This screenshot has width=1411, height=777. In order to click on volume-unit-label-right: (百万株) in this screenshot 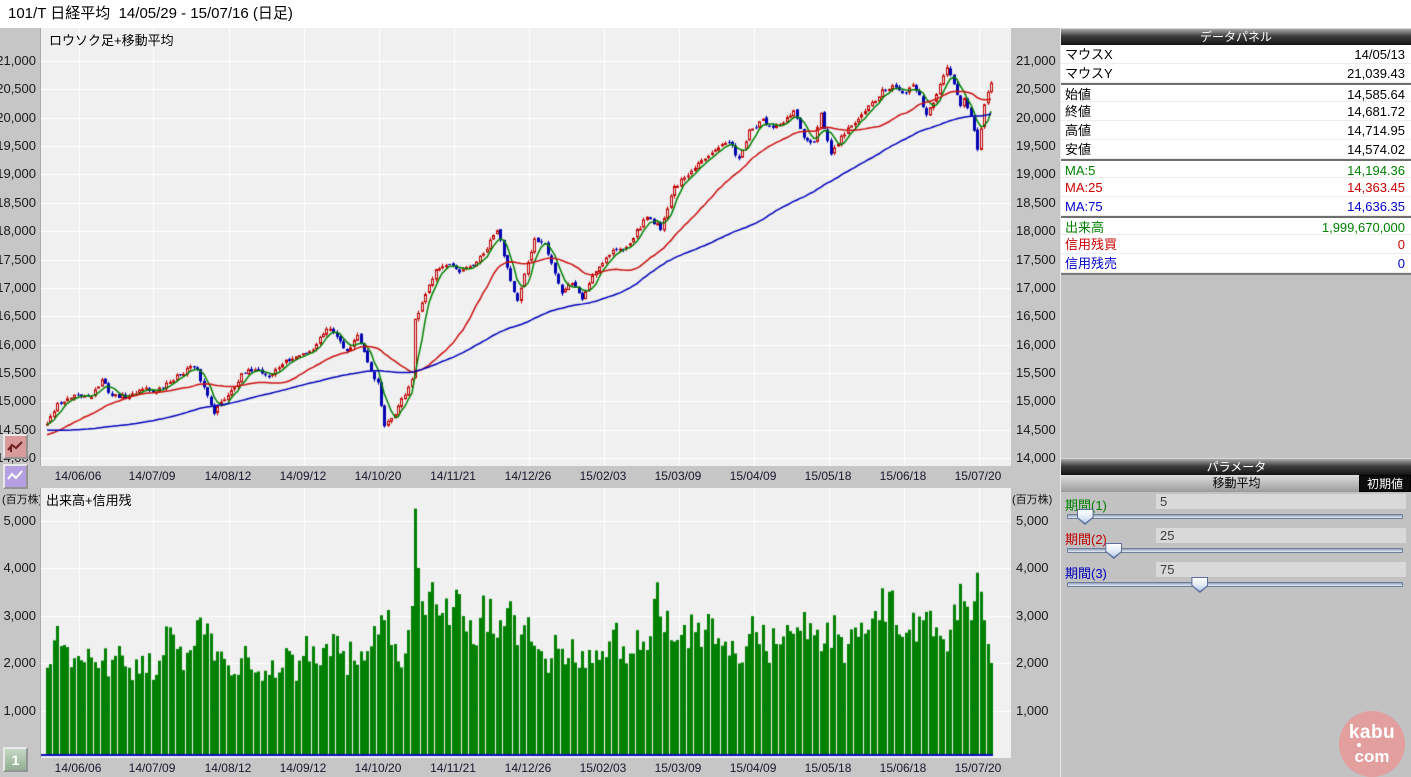, I will do `click(1032, 500)`.